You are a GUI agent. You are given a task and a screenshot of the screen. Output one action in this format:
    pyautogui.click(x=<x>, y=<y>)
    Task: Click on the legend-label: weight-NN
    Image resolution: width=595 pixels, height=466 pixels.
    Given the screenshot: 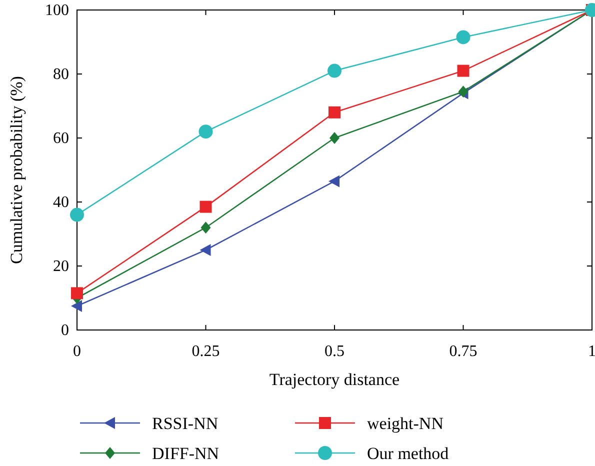 What is the action you would take?
    pyautogui.click(x=405, y=423)
    